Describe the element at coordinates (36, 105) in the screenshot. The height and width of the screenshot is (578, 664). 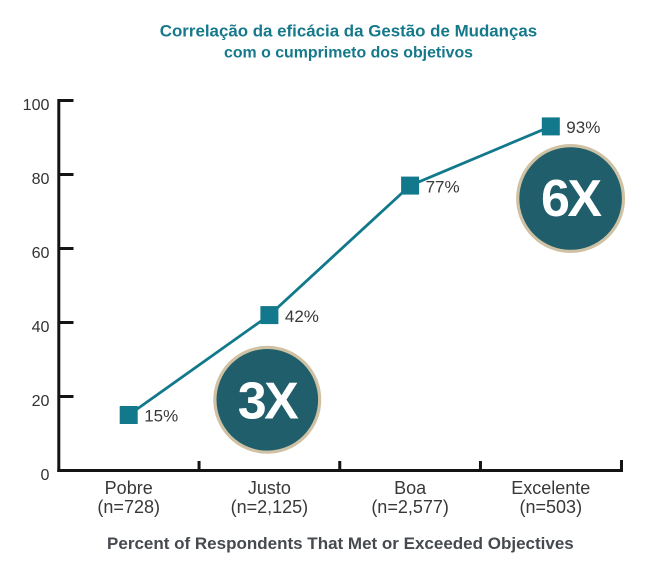
I see `svg-text: 100` at that location.